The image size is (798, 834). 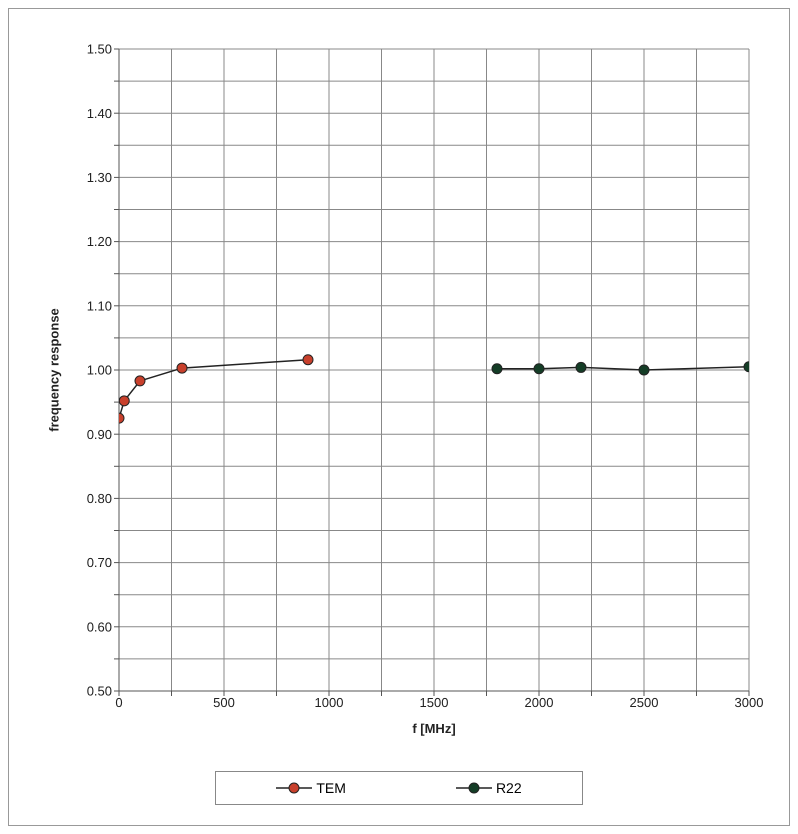 I want to click on y-tick-label: 1.10, so click(x=99, y=306).